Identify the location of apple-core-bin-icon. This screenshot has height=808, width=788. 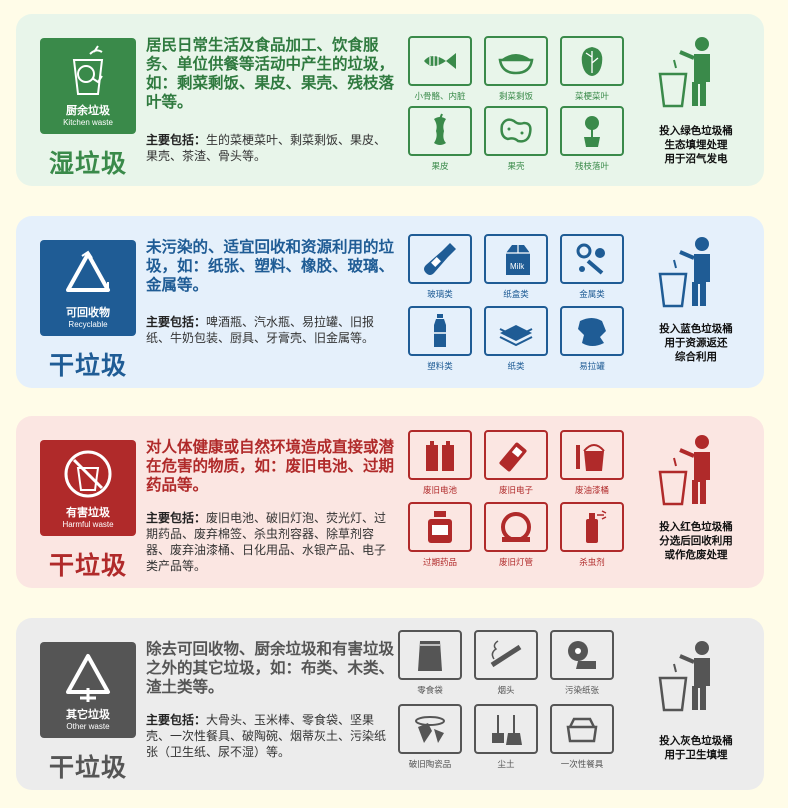
(88, 70).